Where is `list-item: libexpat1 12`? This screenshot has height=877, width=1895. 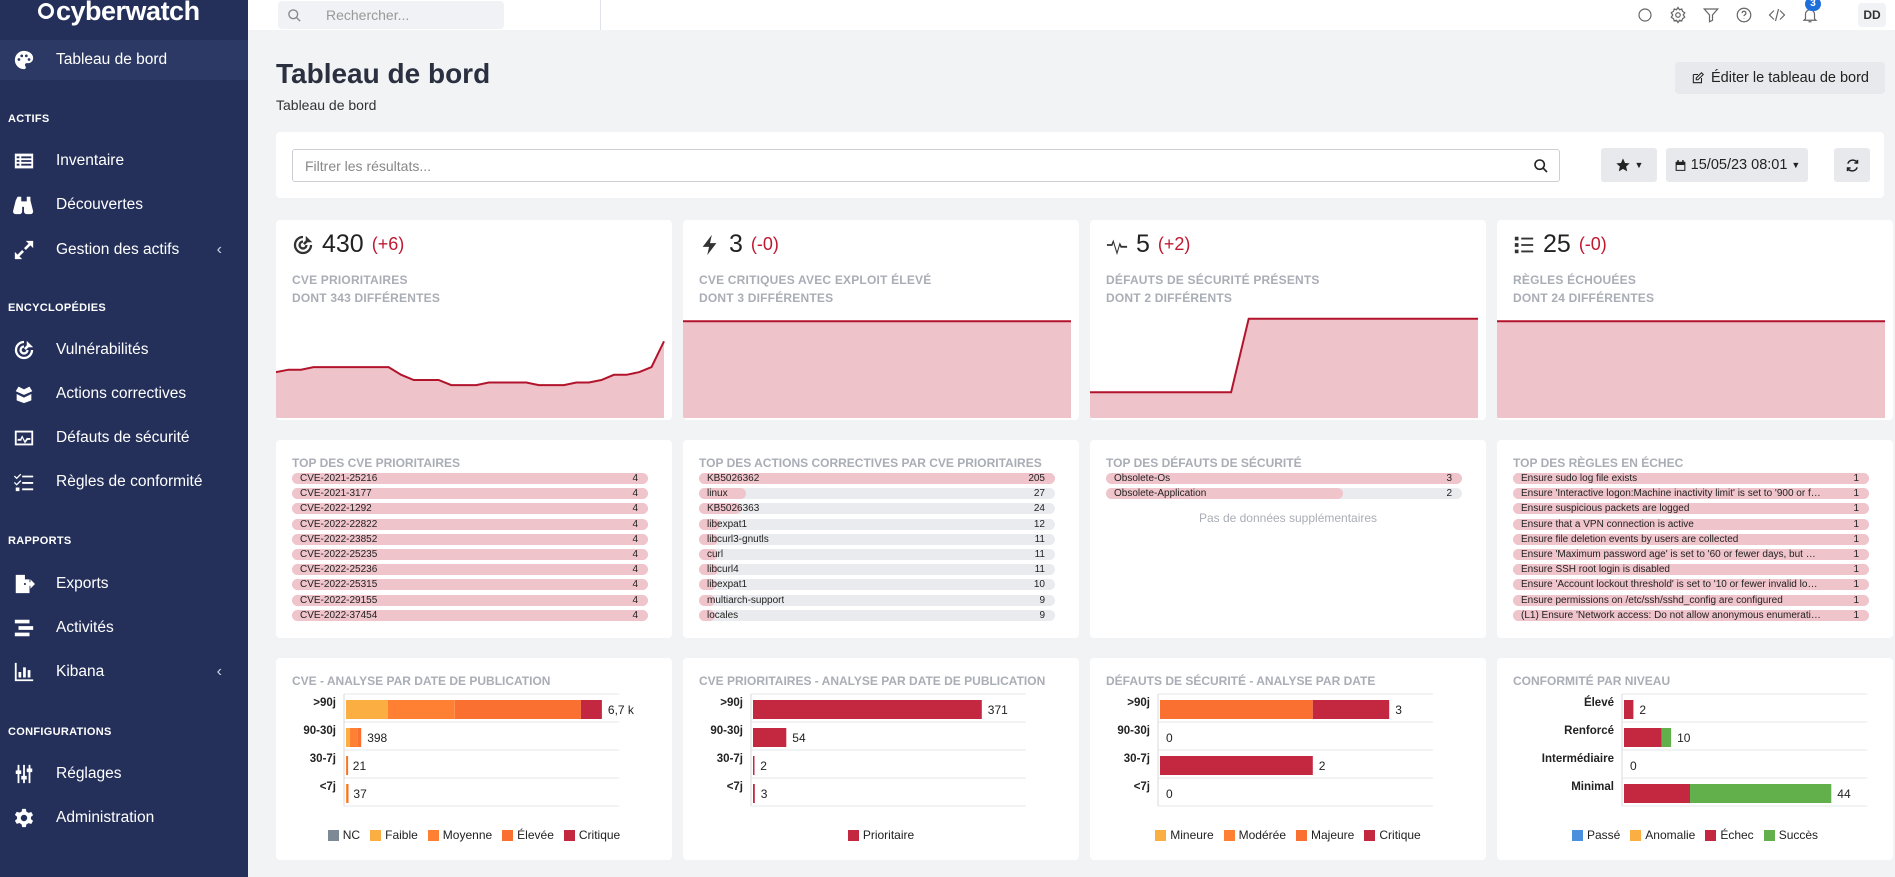
list-item: libexpat1 12 is located at coordinates (877, 524).